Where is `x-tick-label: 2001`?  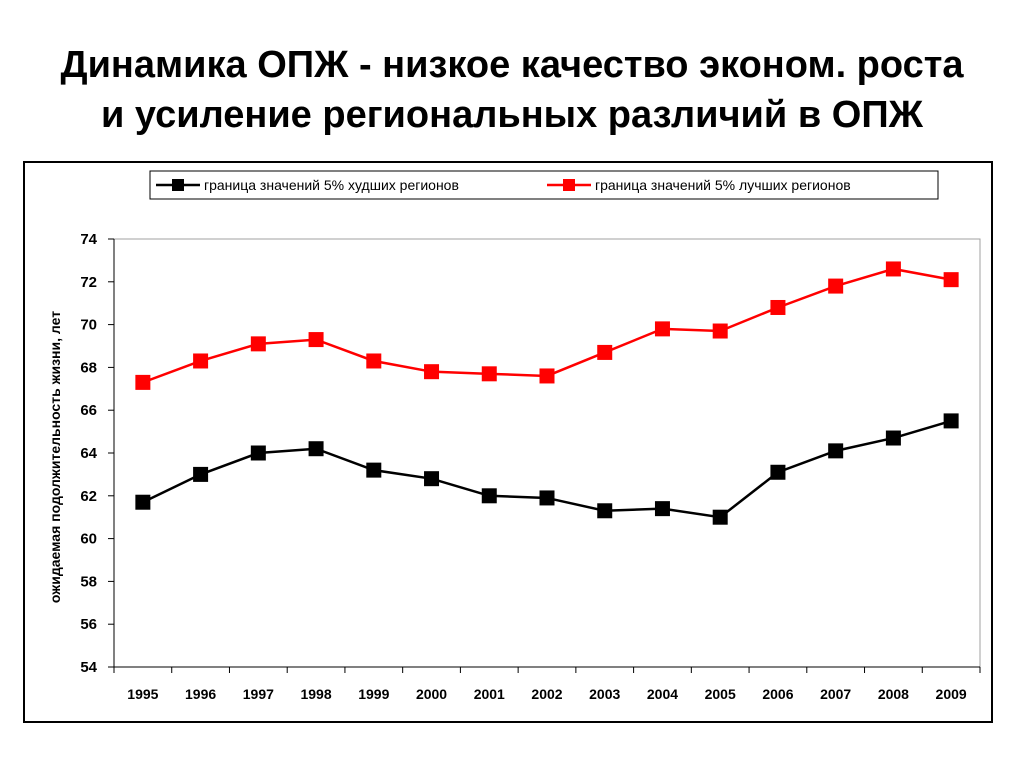
x-tick-label: 2001 is located at coordinates (489, 694).